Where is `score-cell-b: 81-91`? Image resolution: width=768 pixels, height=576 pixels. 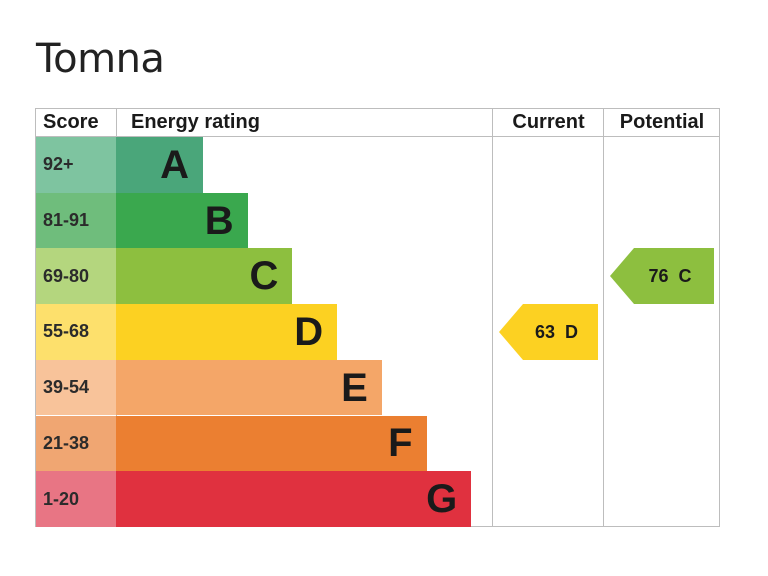 score-cell-b: 81-91 is located at coordinates (76, 220).